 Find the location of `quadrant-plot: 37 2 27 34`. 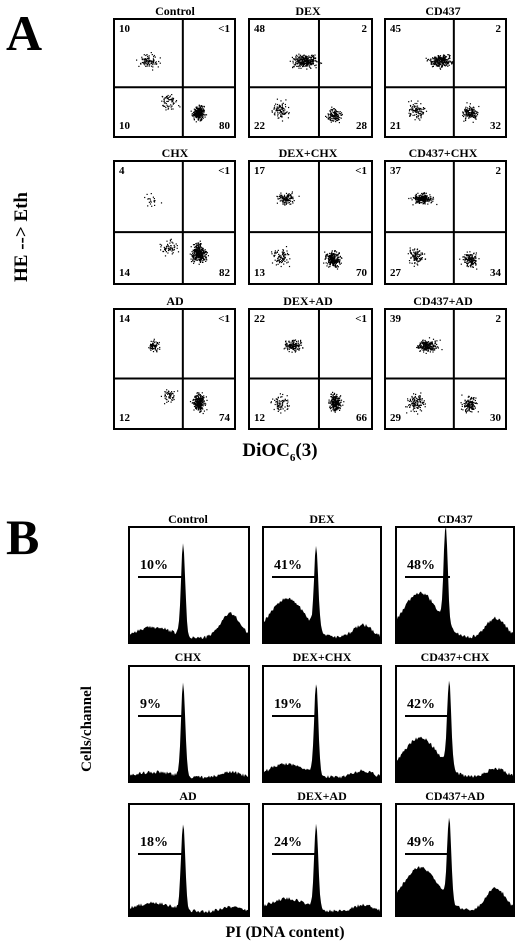

quadrant-plot: 37 2 27 34 is located at coordinates (445, 222).